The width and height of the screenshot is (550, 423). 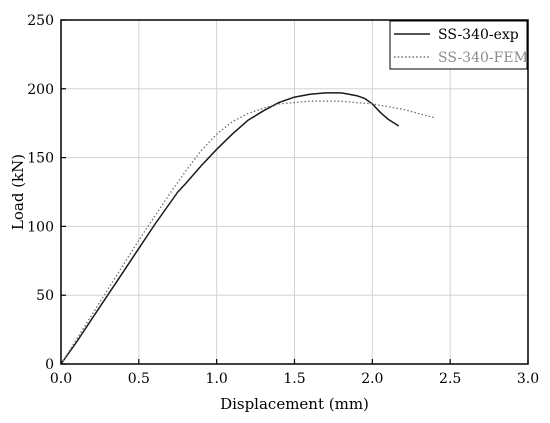 What do you see at coordinates (450, 379) in the screenshot?
I see `x-tick-label: 2.5` at bounding box center [450, 379].